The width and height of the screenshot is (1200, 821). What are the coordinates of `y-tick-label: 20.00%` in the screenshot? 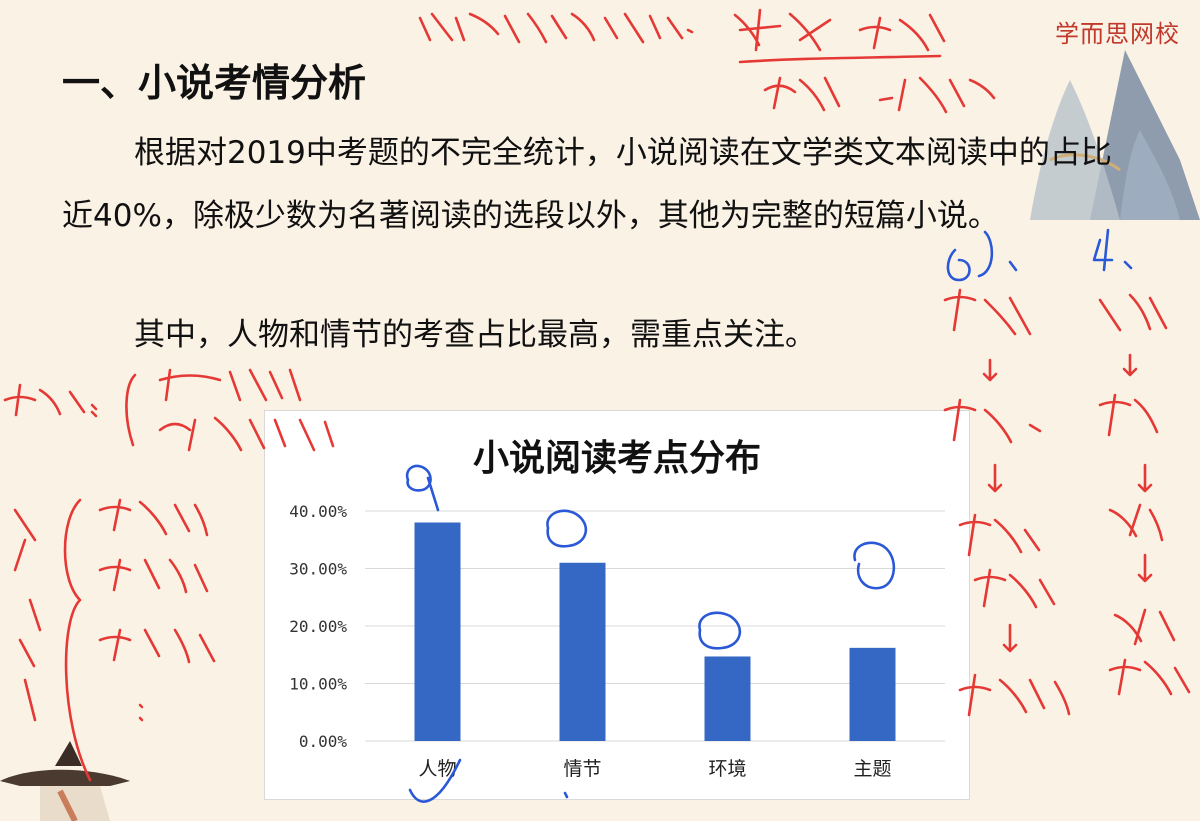 It's located at (318, 626).